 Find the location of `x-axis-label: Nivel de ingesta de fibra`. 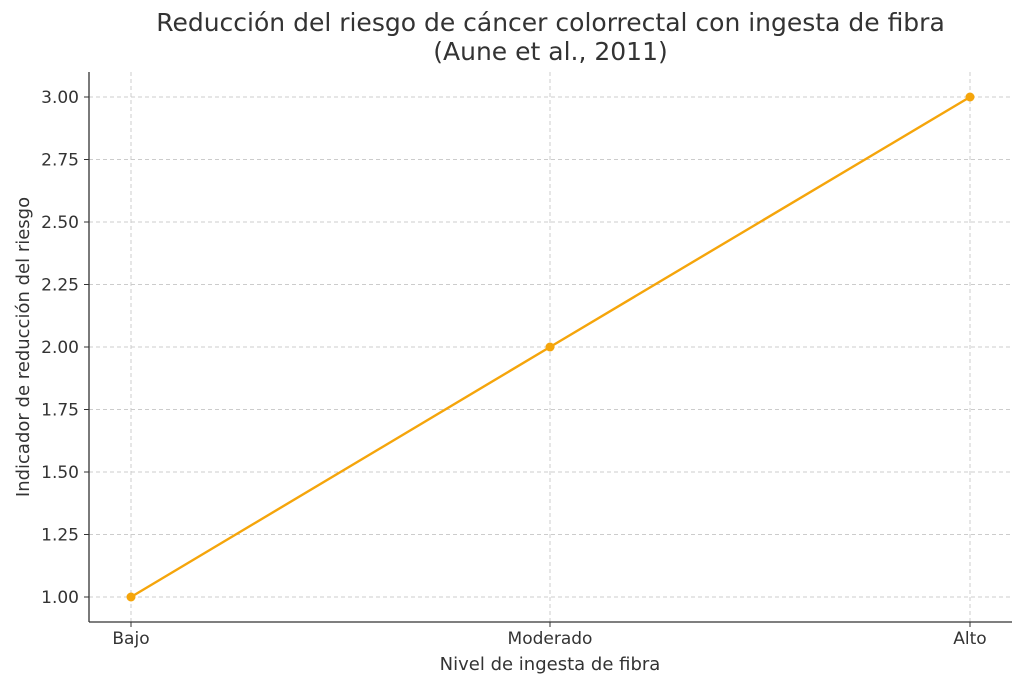

x-axis-label: Nivel de ingesta de fibra is located at coordinates (550, 664).